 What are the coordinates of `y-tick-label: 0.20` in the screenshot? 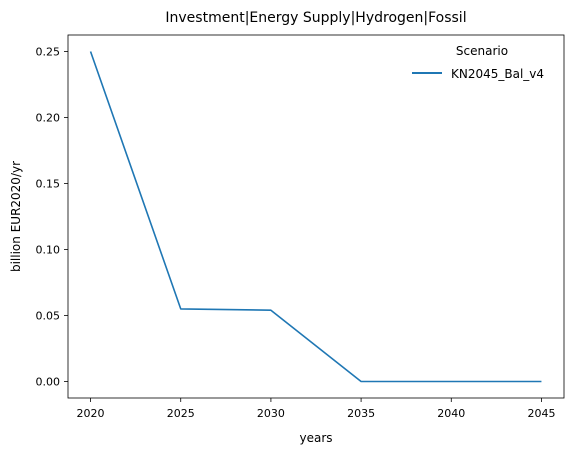 It's located at (48, 118).